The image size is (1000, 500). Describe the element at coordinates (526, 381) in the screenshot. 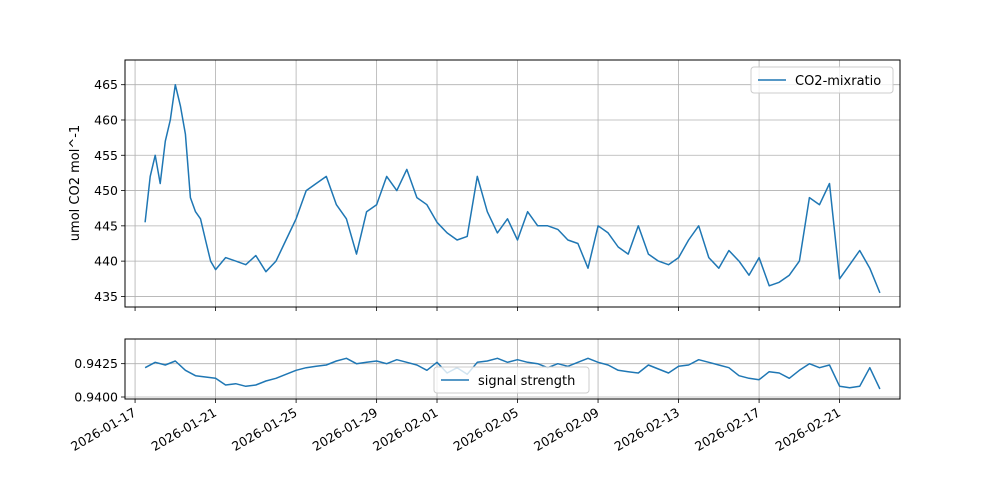

I see `signal-legend-label: signal strength` at that location.